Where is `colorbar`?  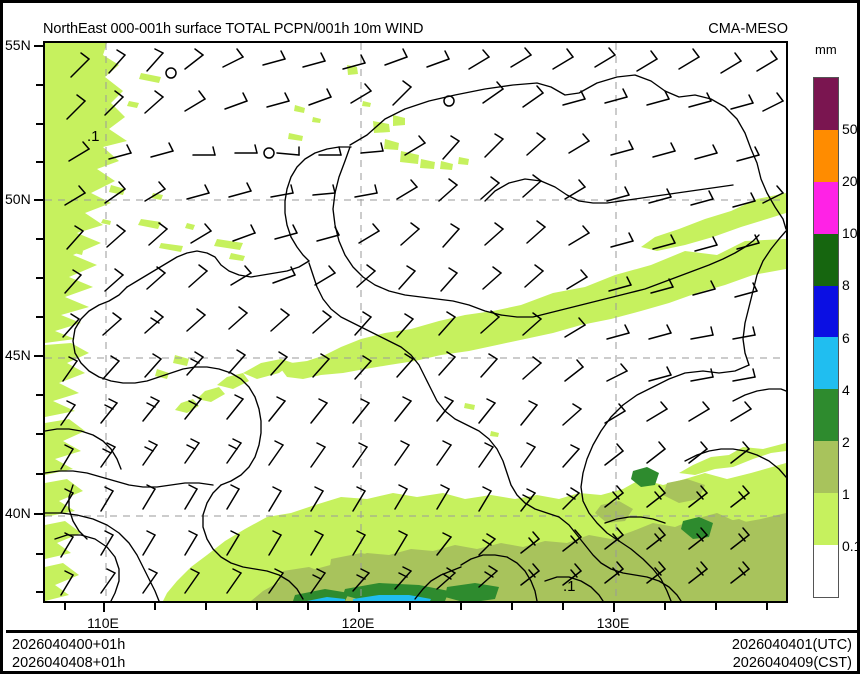 colorbar is located at coordinates (826, 337).